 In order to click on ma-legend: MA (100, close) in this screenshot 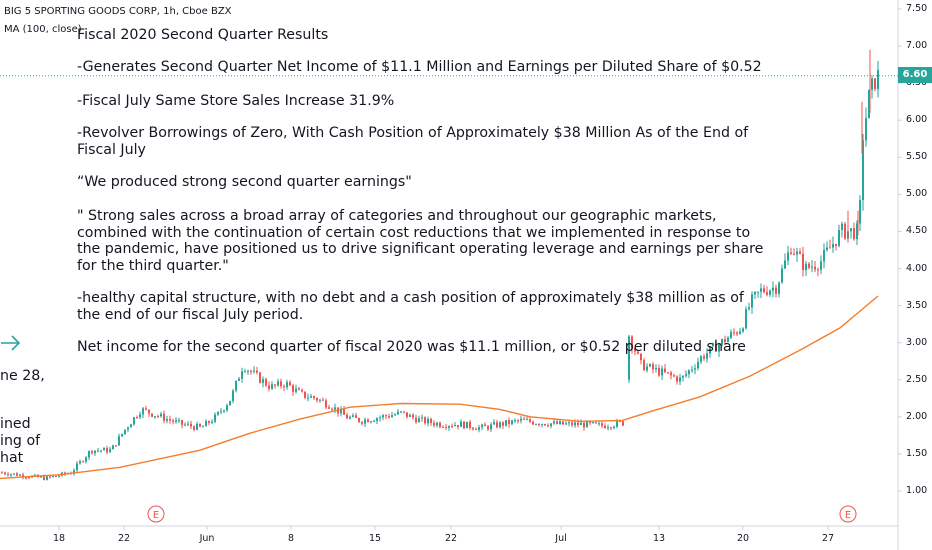, I will do `click(43, 29)`.